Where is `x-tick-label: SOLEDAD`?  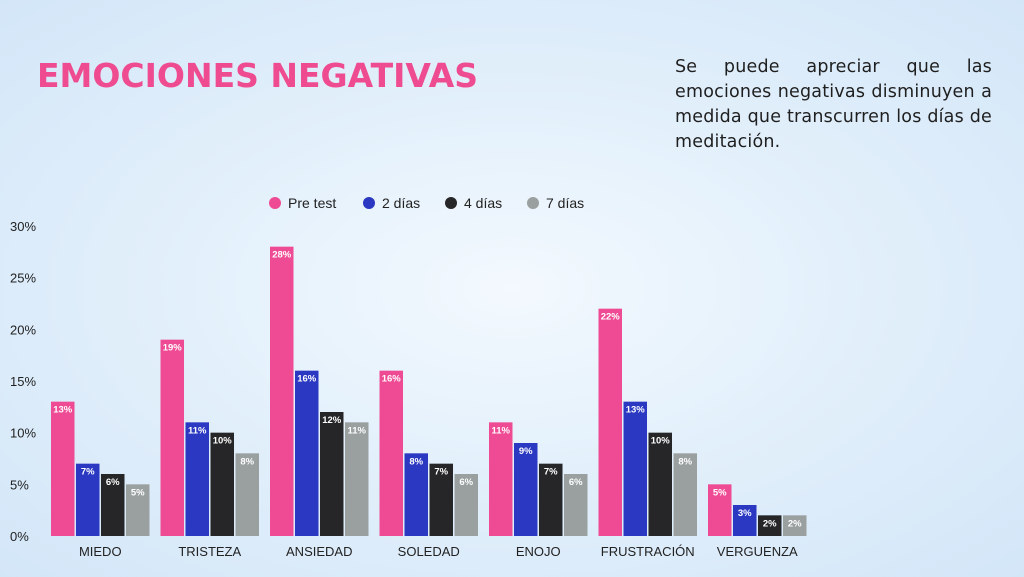
x-tick-label: SOLEDAD is located at coordinates (429, 551).